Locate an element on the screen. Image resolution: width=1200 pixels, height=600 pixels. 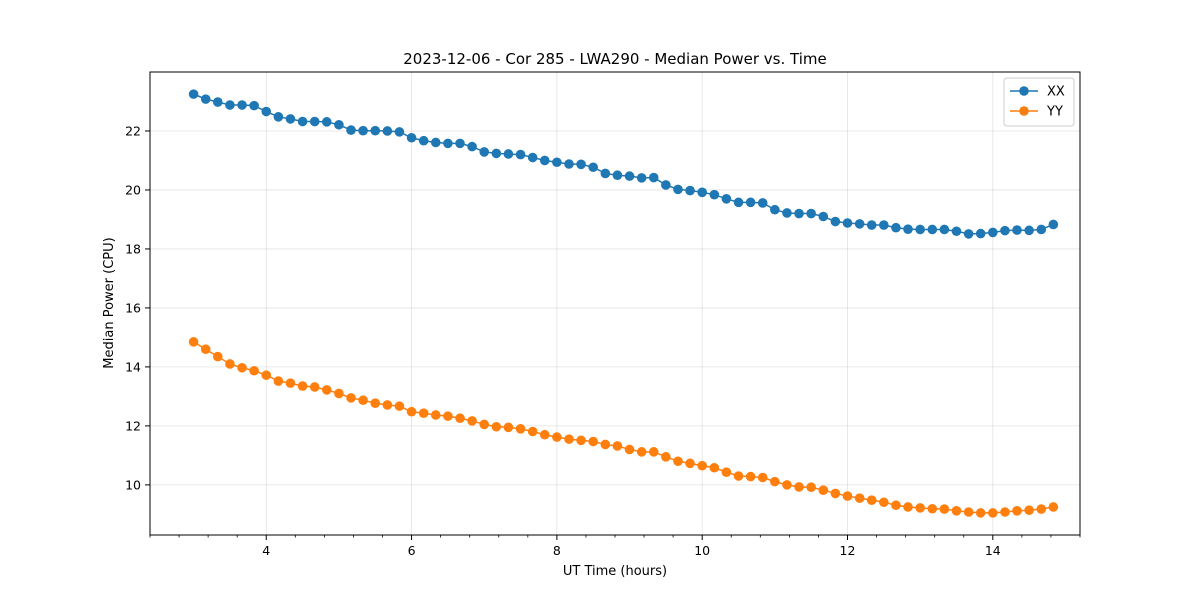
x-tick-label: 10 is located at coordinates (702, 550).